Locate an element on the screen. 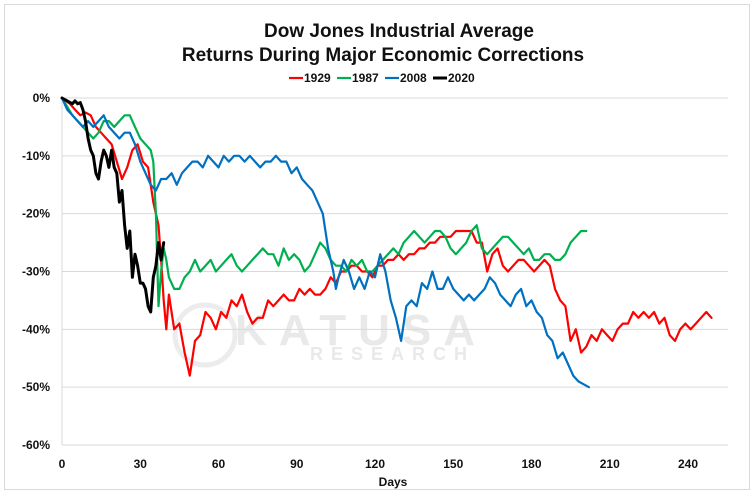  x-tick-label: 240 is located at coordinates (688, 464).